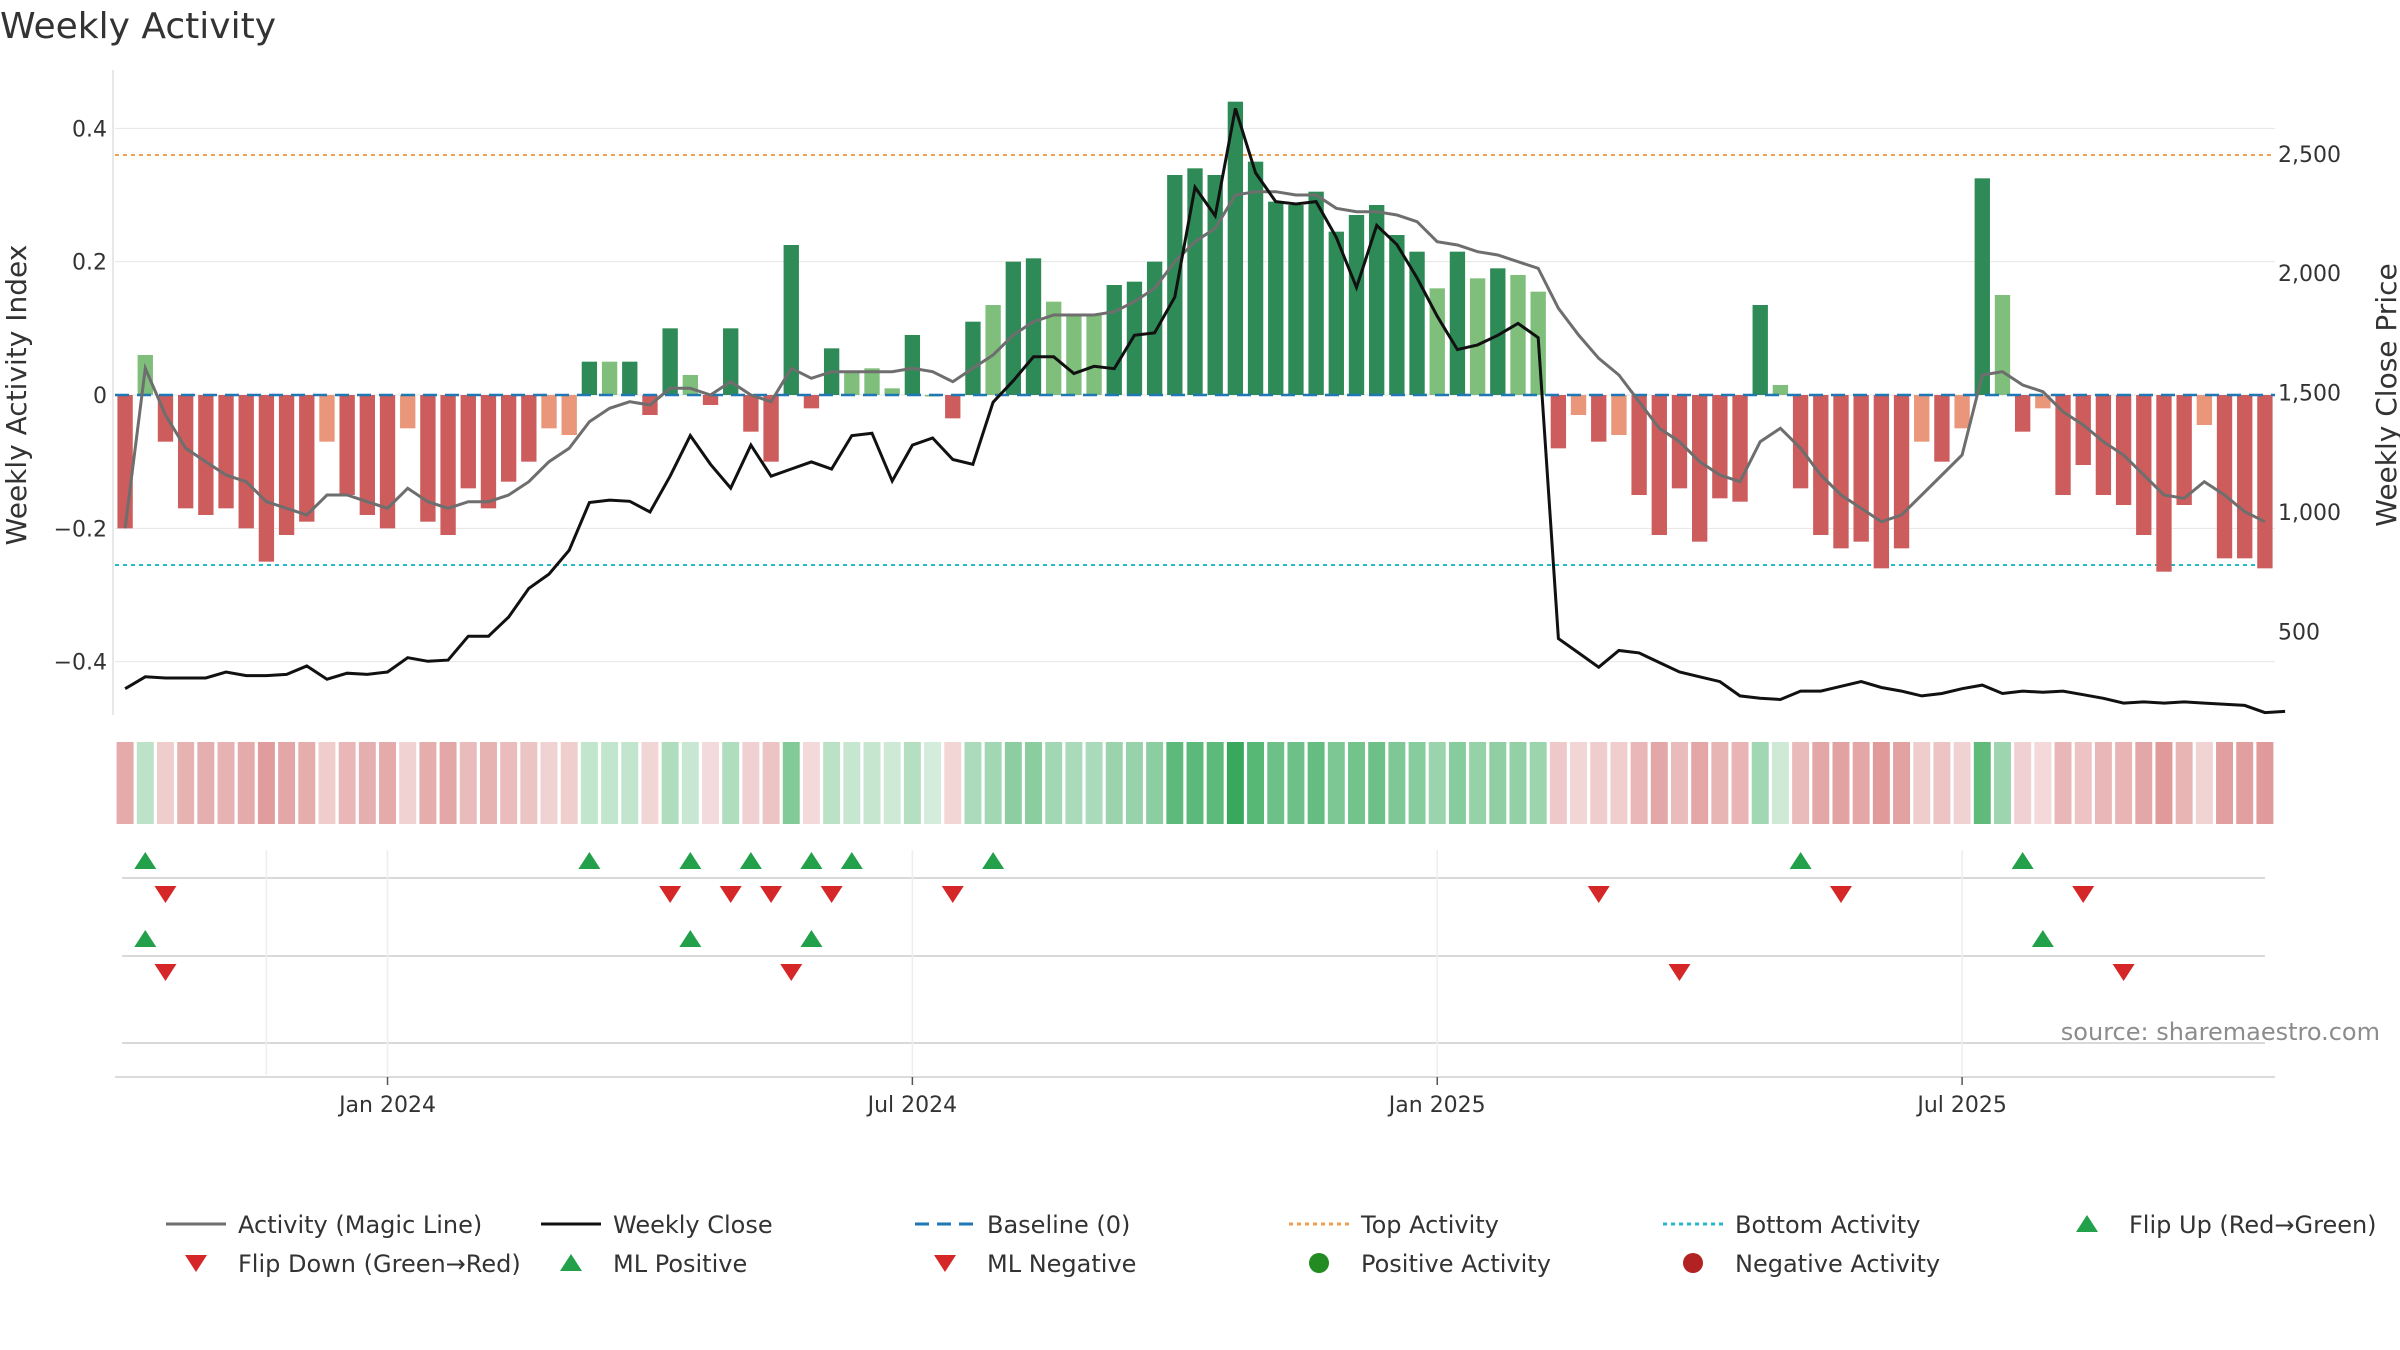 Image resolution: width=2400 pixels, height=1350 pixels. Describe the element at coordinates (2385, 394) in the screenshot. I see `y2-axis-label: Weekly Close Price` at that location.